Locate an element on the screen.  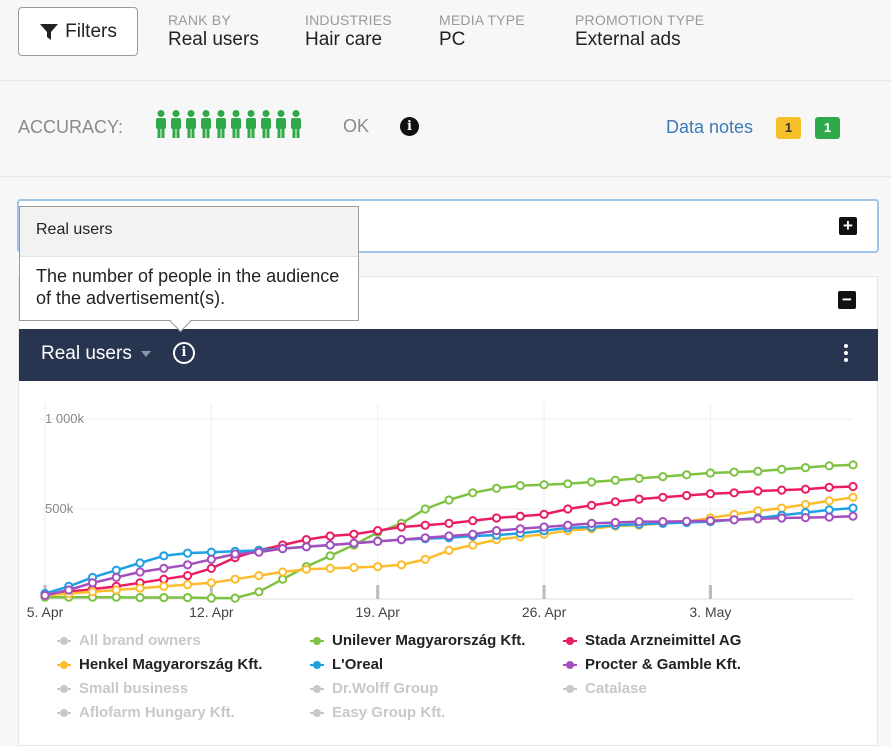
metric-info-icon: i is located at coordinates (184, 353).